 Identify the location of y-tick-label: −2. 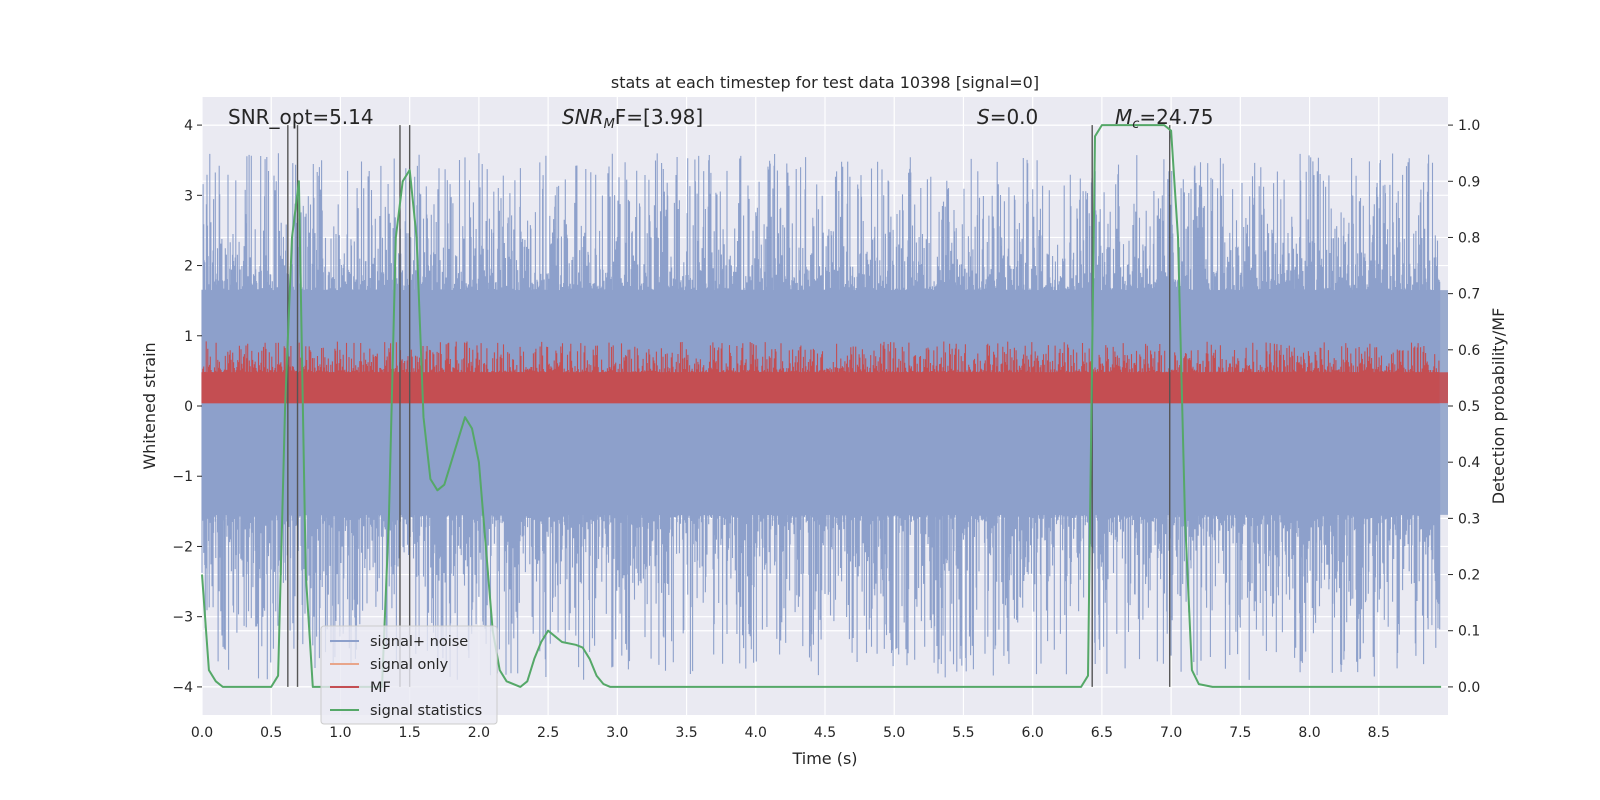
(182, 547).